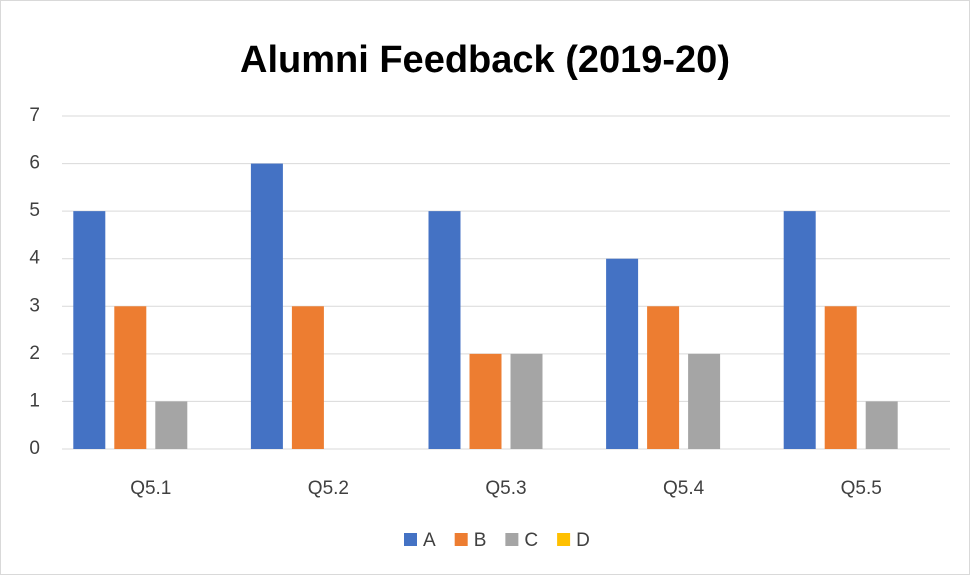 The image size is (971, 576). Describe the element at coordinates (34, 448) in the screenshot. I see `y-tick-label: 0` at that location.